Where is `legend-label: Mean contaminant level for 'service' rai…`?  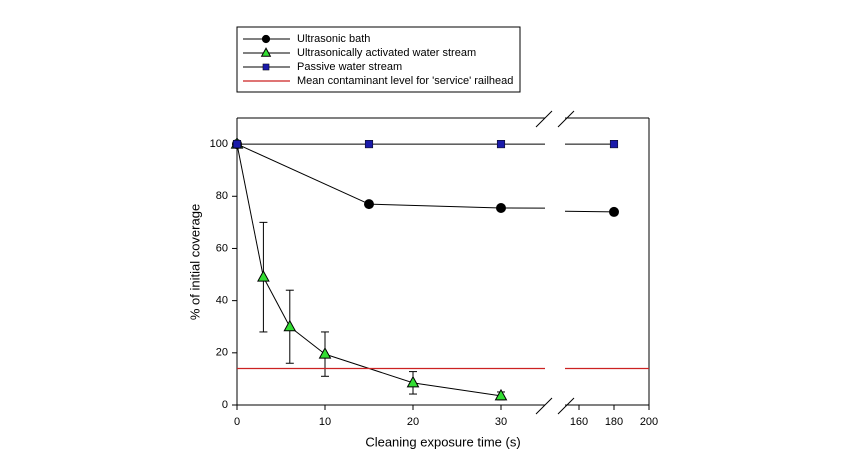 legend-label: Mean contaminant level for 'service' rai… is located at coordinates (405, 81).